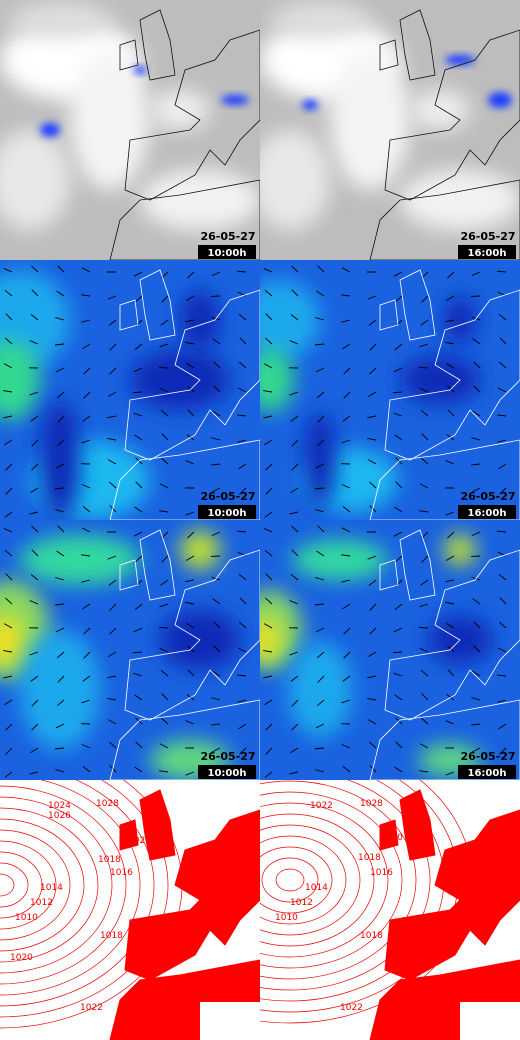  Describe the element at coordinates (59, 806) in the screenshot. I see `isobar-label: 1024` at that location.